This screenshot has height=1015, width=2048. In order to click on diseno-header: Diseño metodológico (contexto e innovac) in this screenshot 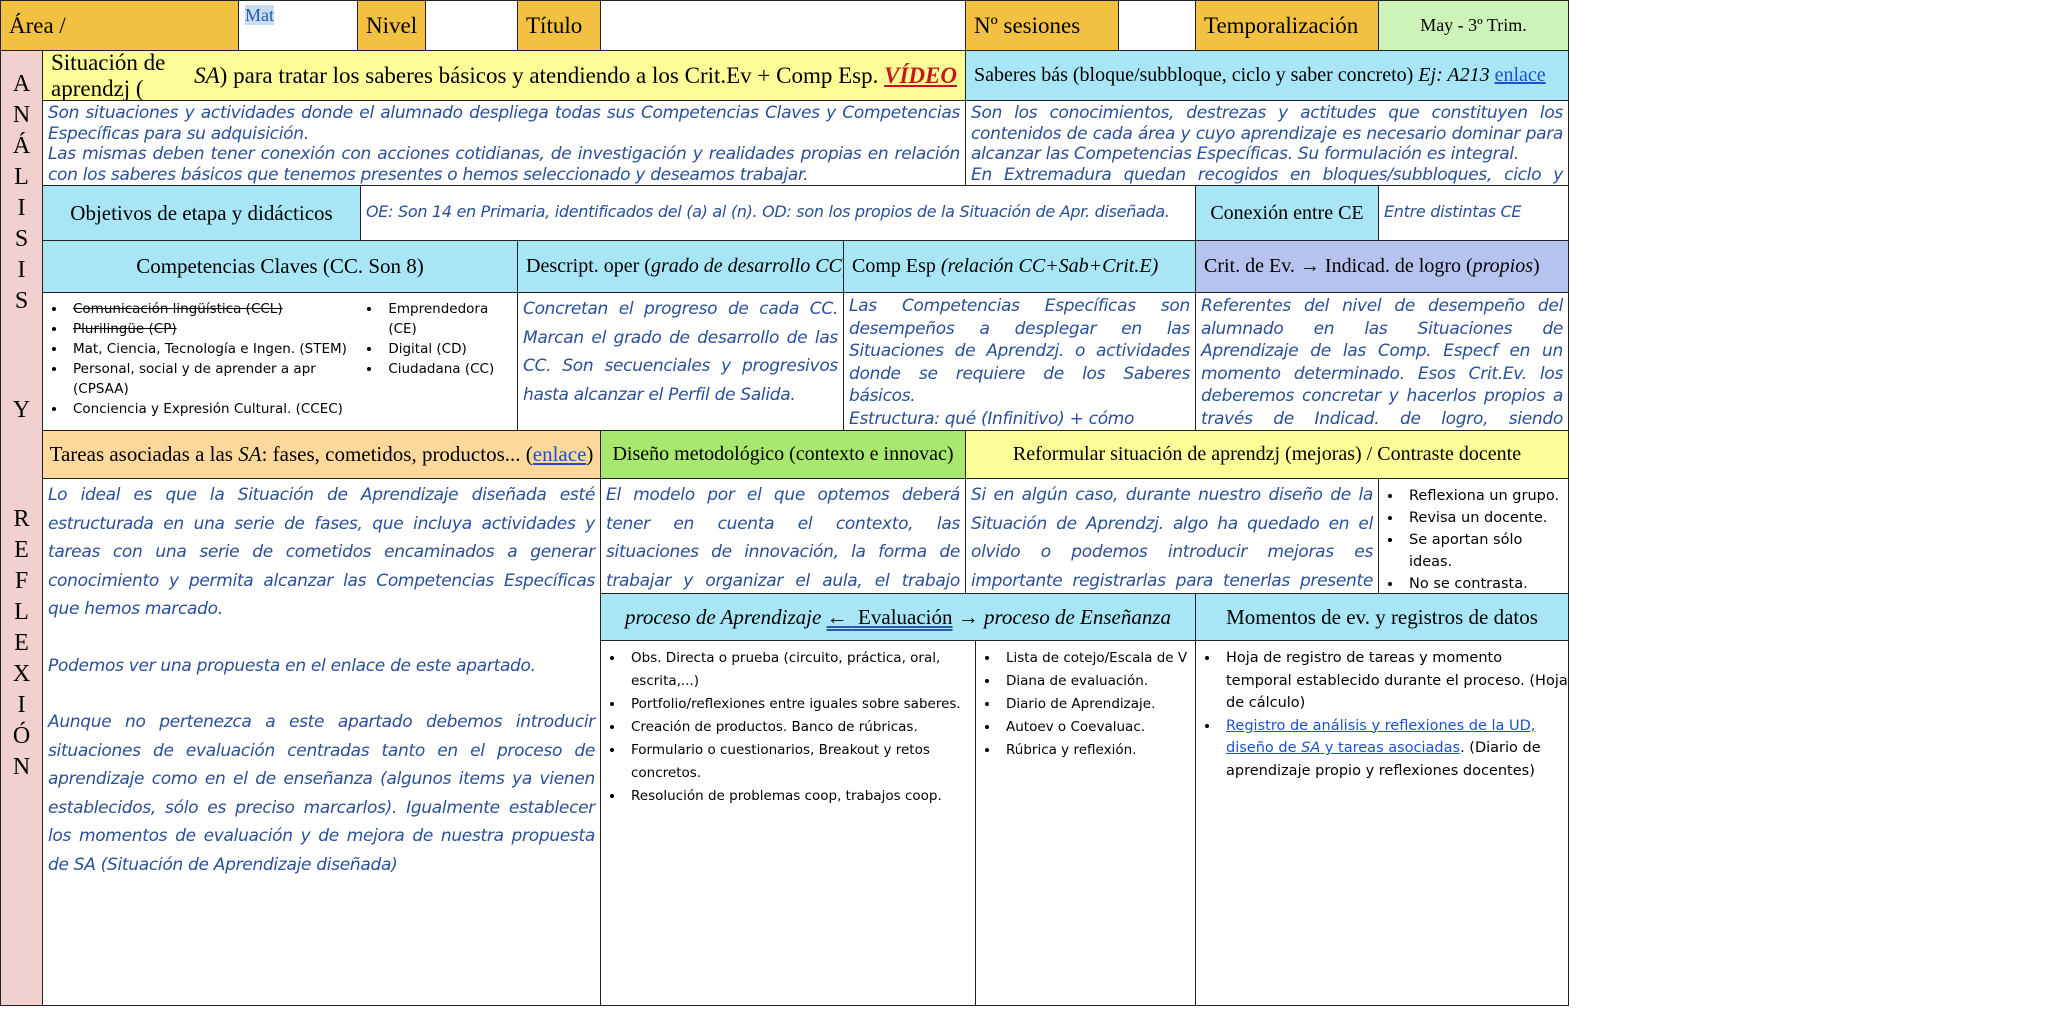, I will do `click(783, 454)`.